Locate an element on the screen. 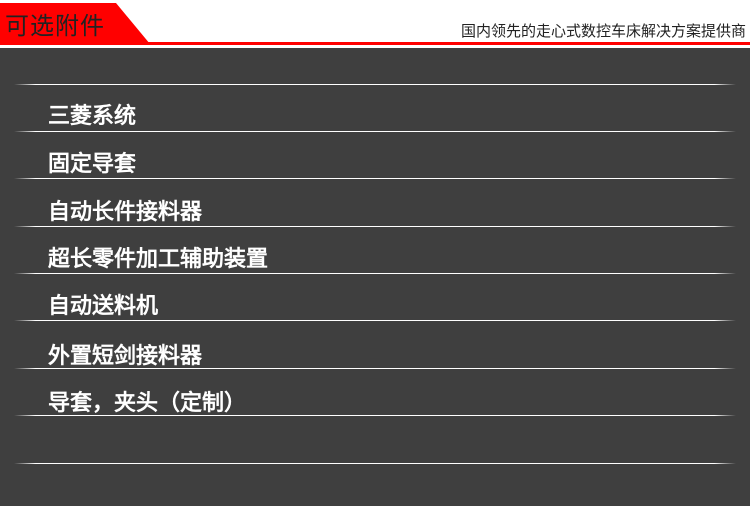  list-item: 自动长件接料器 is located at coordinates (125, 212).